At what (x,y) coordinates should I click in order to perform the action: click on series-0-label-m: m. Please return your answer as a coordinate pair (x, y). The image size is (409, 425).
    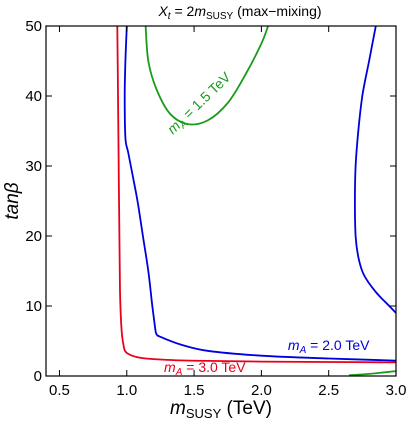
    Looking at the image, I should click on (170, 367).